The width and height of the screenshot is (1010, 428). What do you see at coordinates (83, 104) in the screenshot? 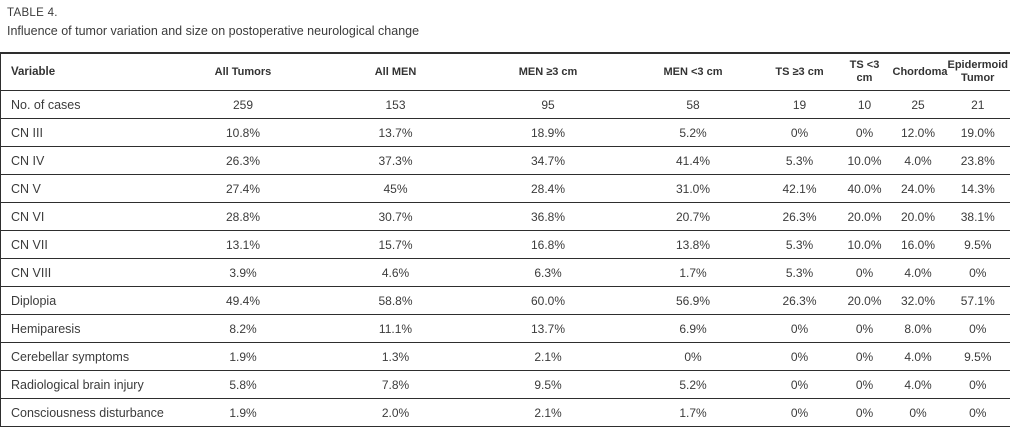
I see `row-label: No. of cases` at bounding box center [83, 104].